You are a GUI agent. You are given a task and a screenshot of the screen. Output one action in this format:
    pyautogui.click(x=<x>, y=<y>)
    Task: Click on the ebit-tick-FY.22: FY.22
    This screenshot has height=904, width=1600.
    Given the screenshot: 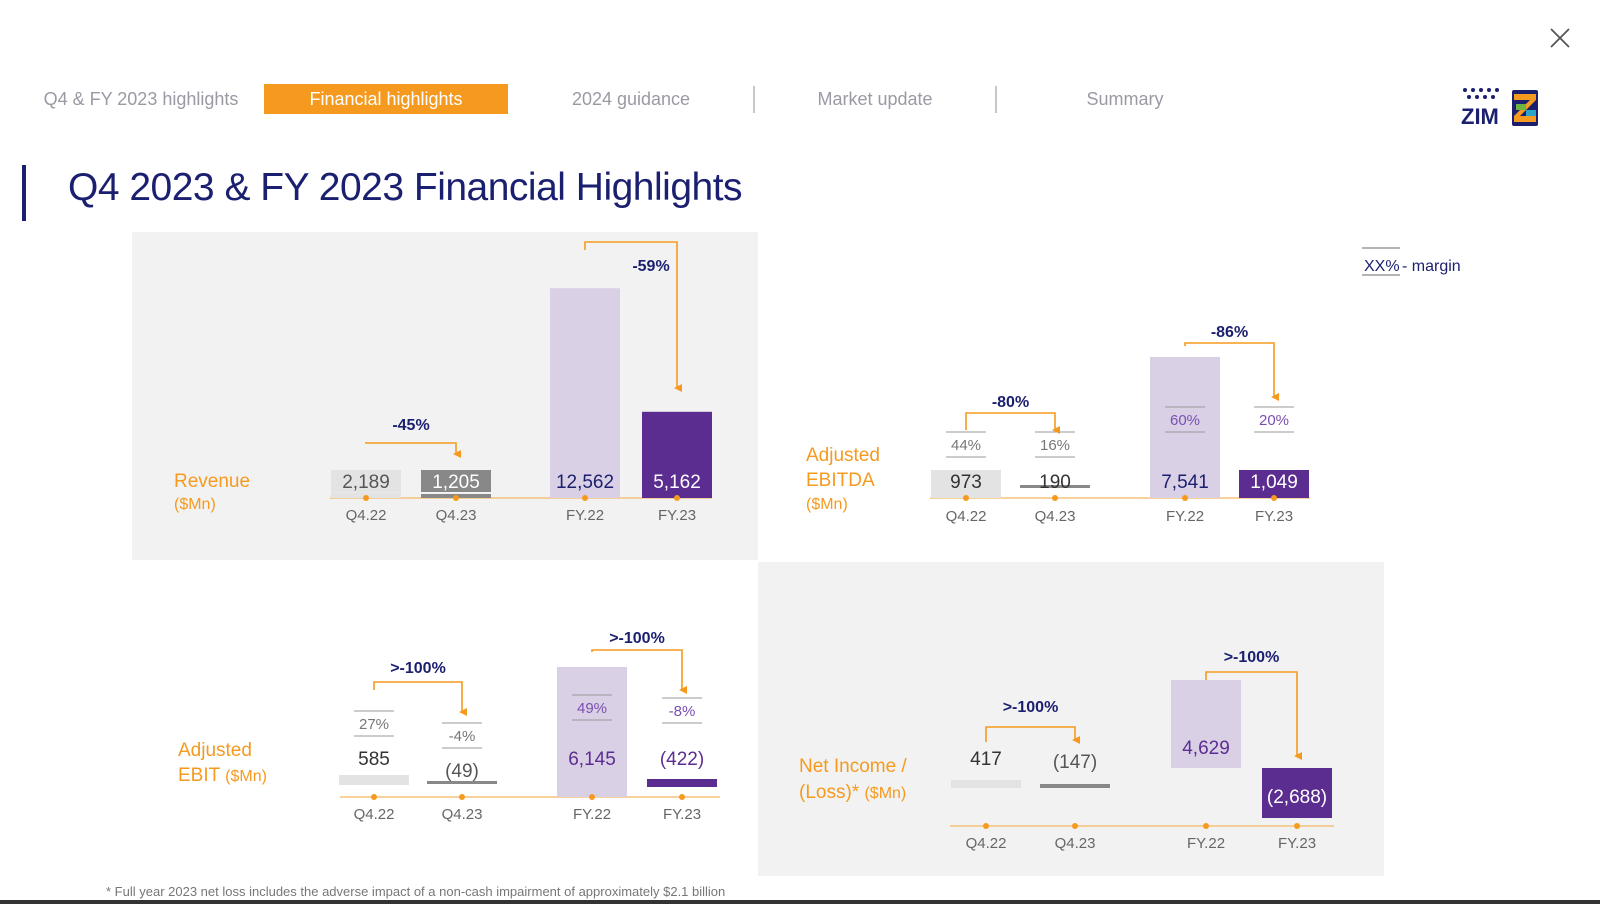 What is the action you would take?
    pyautogui.click(x=592, y=814)
    